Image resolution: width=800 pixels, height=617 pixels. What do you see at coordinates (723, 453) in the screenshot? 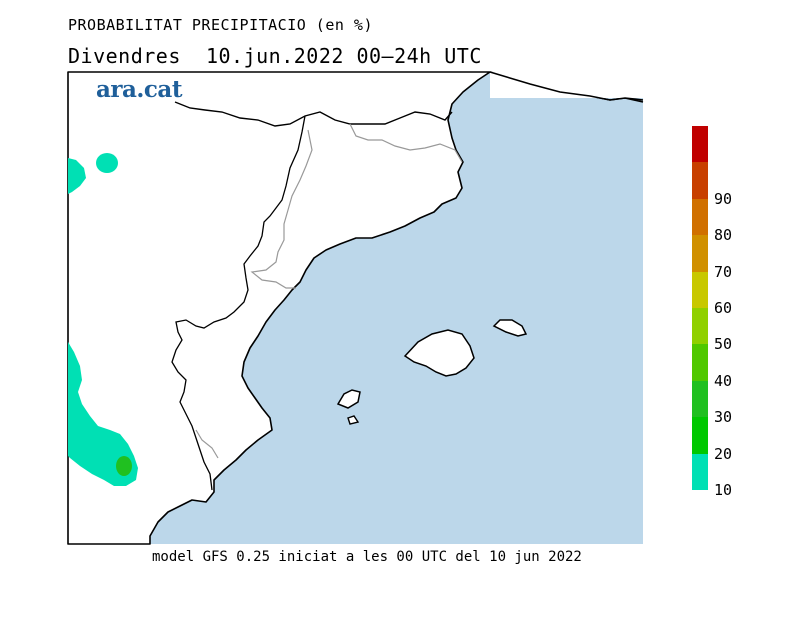
I see `legend-label: 20` at bounding box center [723, 453].